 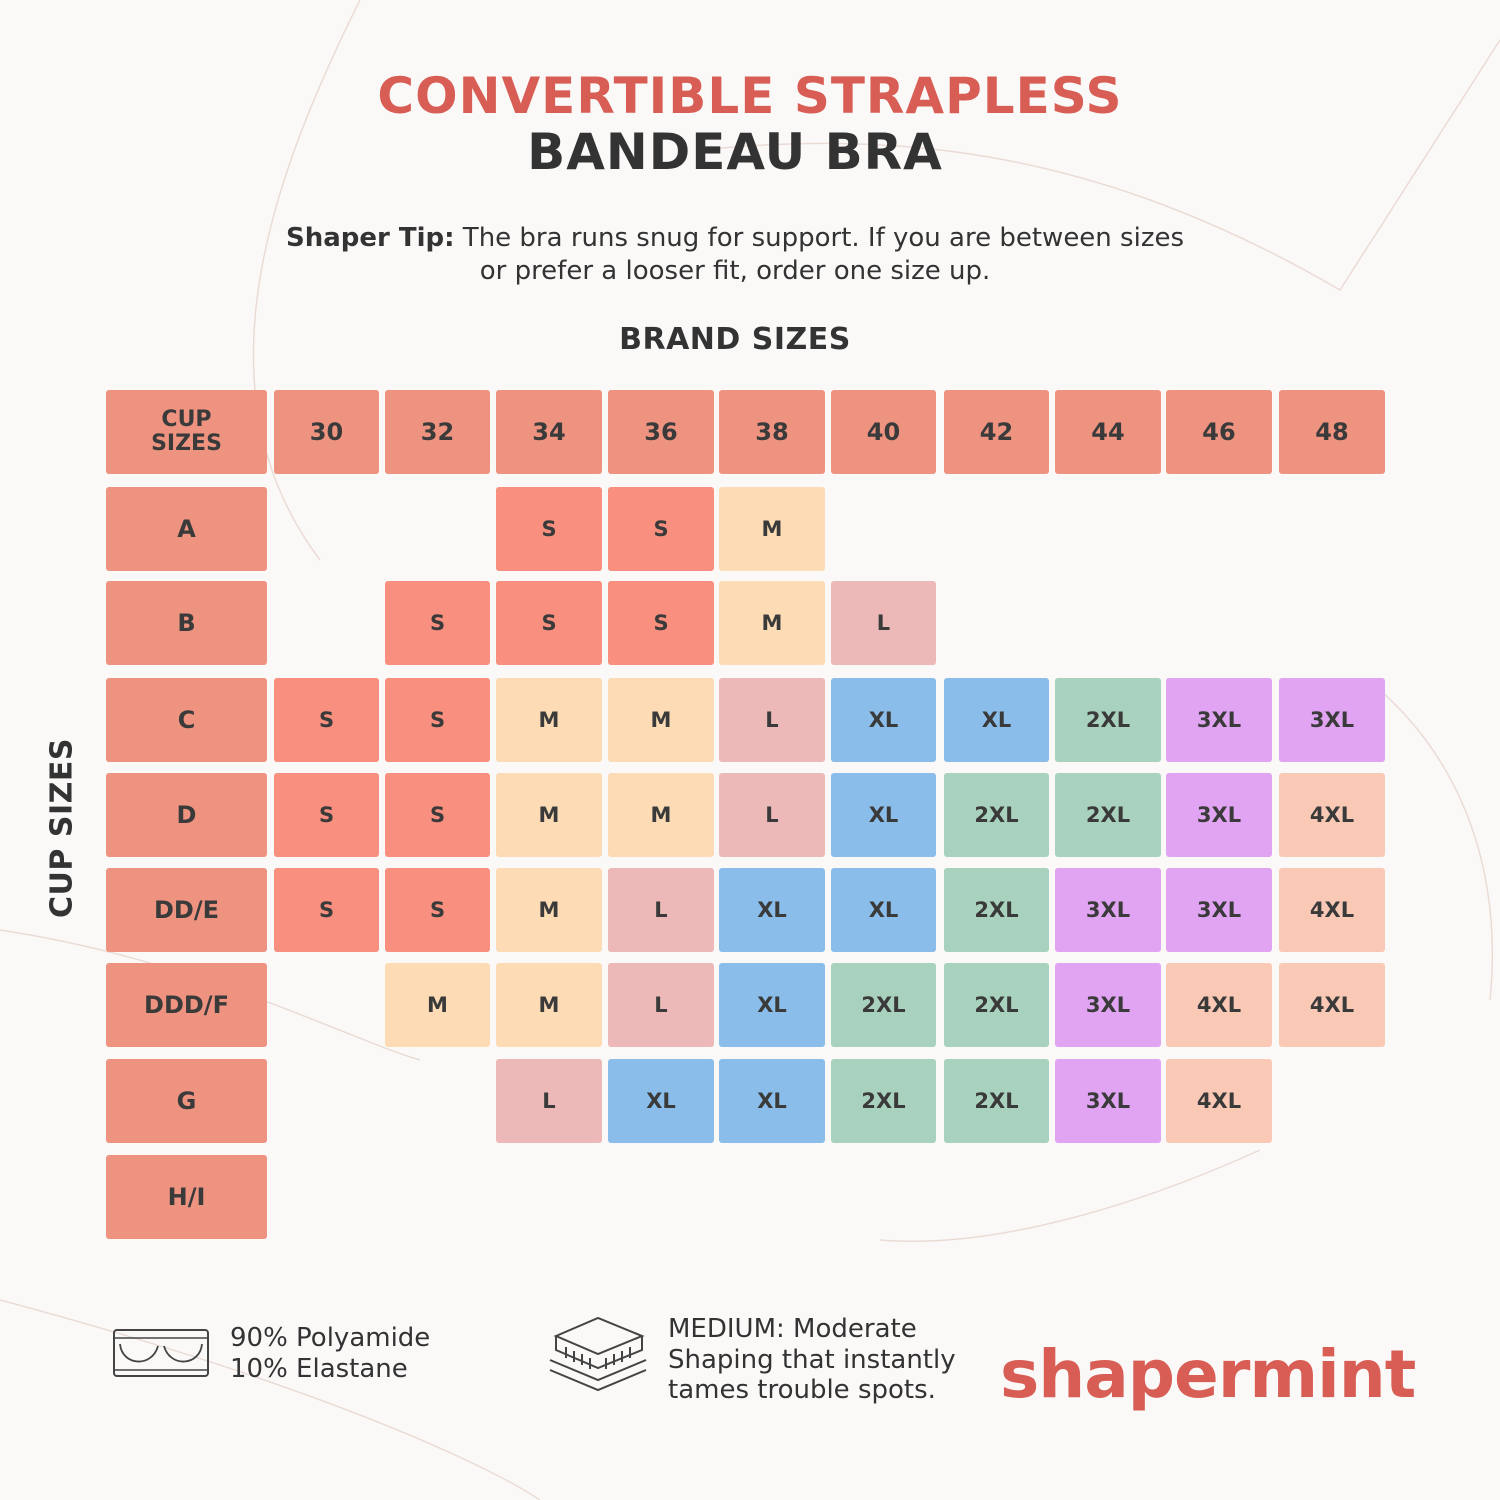 I want to click on column-header-44: 44, so click(x=1108, y=432).